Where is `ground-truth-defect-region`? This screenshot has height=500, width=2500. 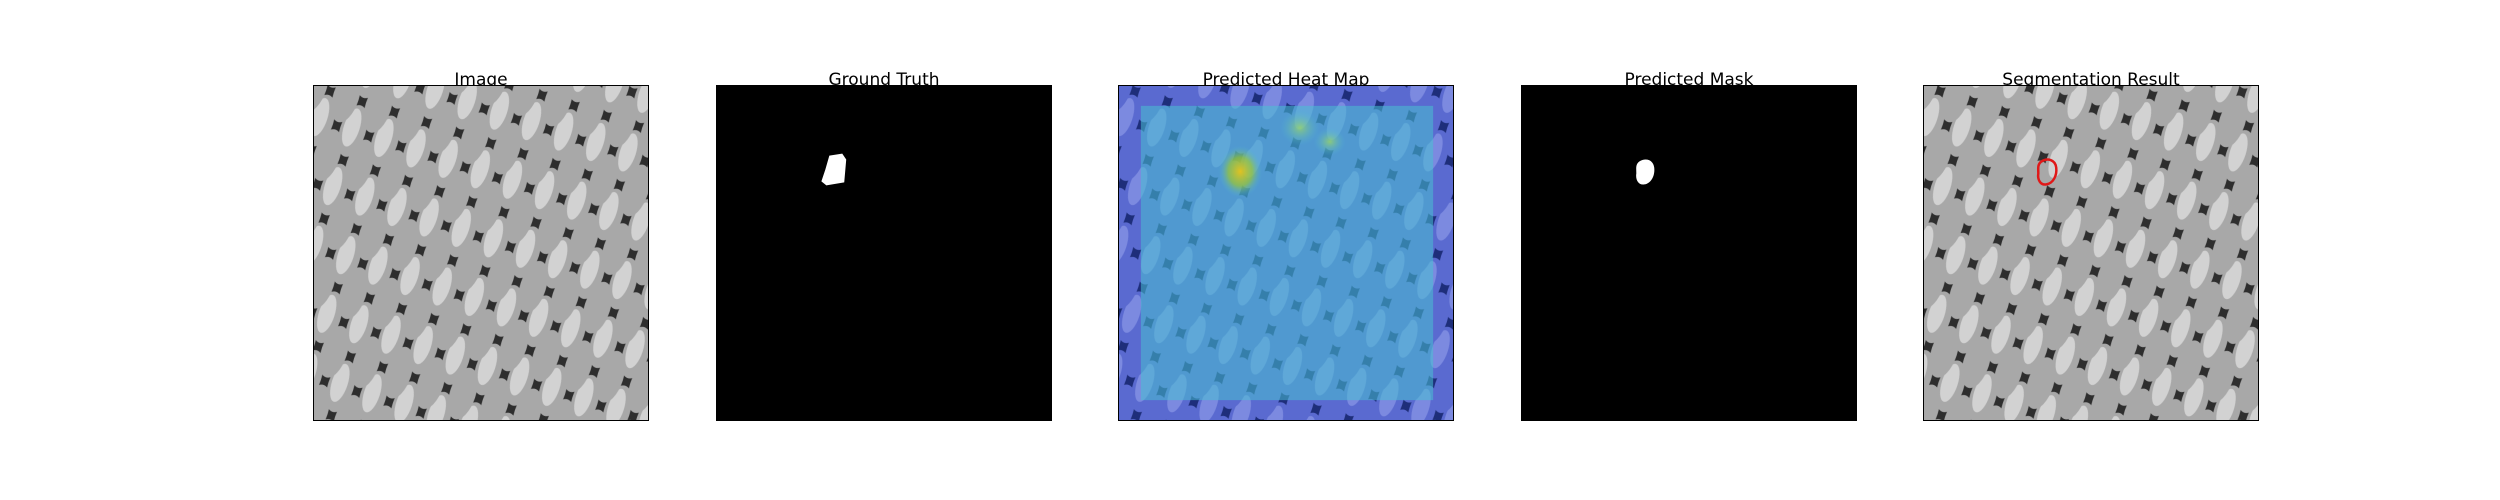
ground-truth-defect-region is located at coordinates (834, 169).